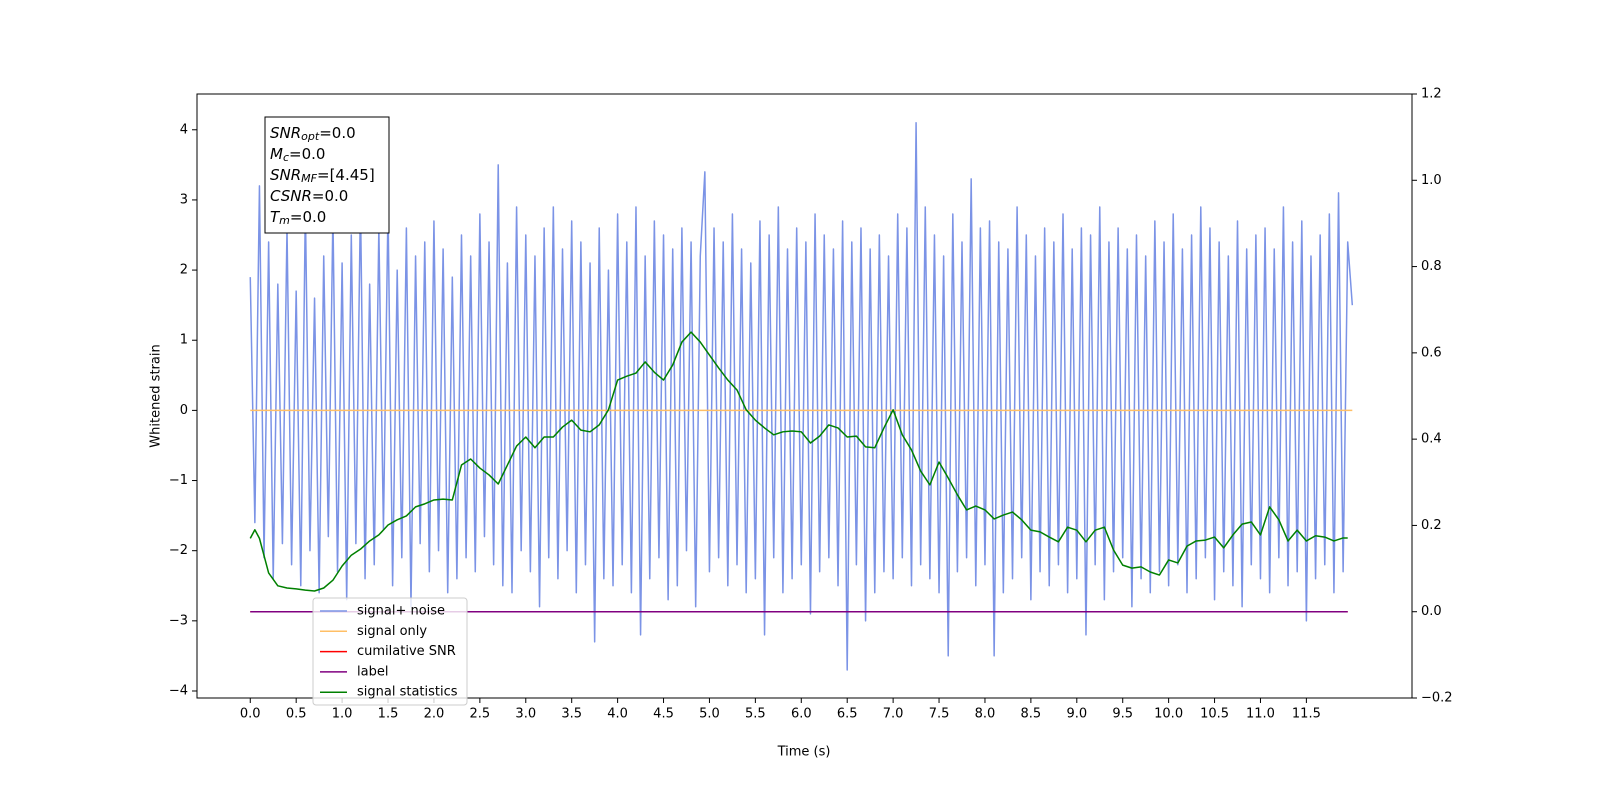  I want to click on y-tick-label: 0, so click(184, 410).